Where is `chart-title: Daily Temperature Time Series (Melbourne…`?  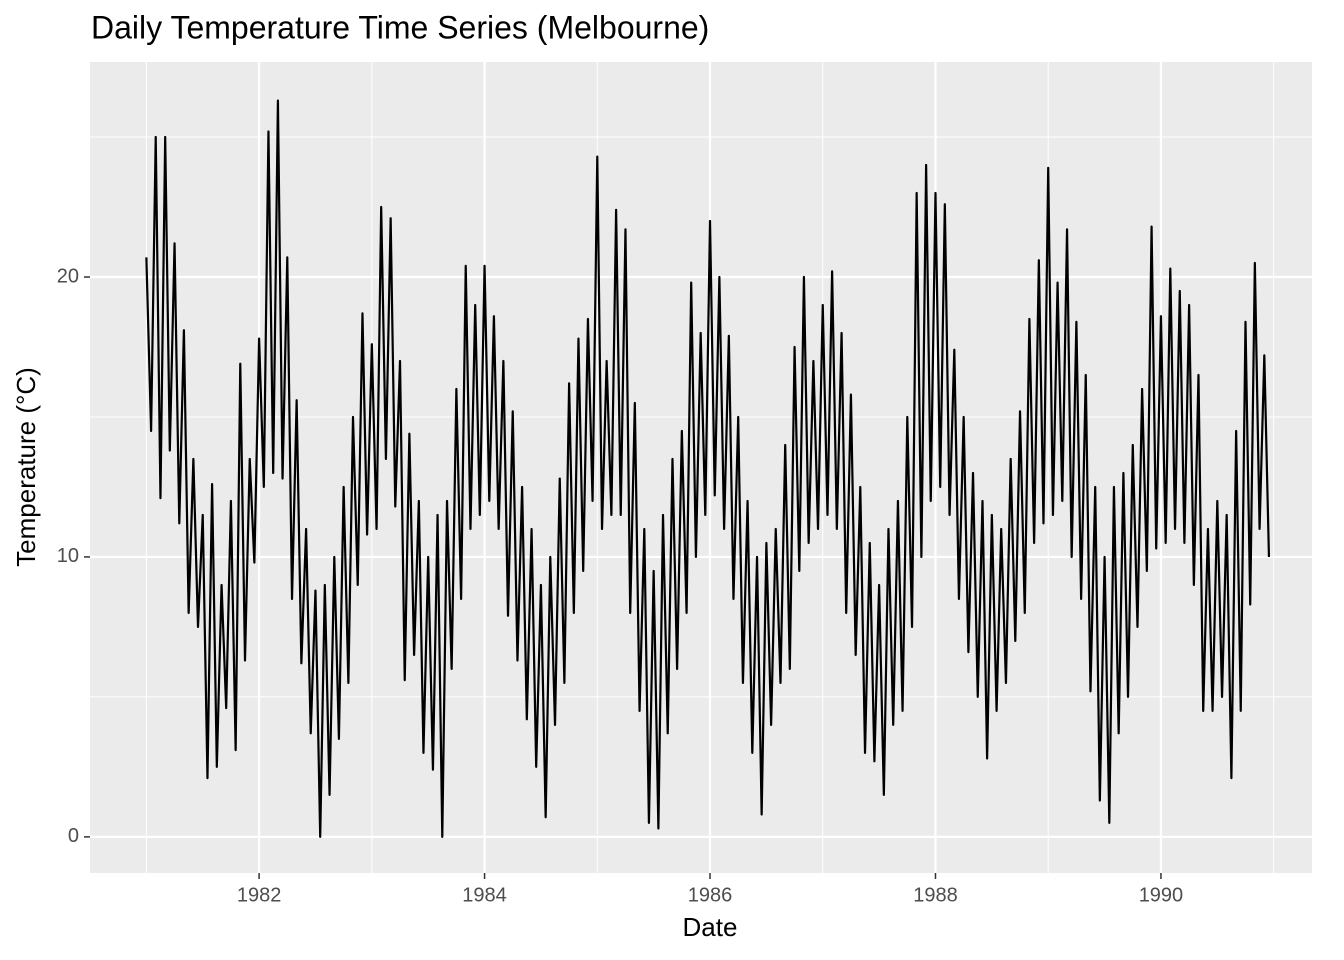
chart-title: Daily Temperature Time Series (Melbourne… is located at coordinates (400, 27).